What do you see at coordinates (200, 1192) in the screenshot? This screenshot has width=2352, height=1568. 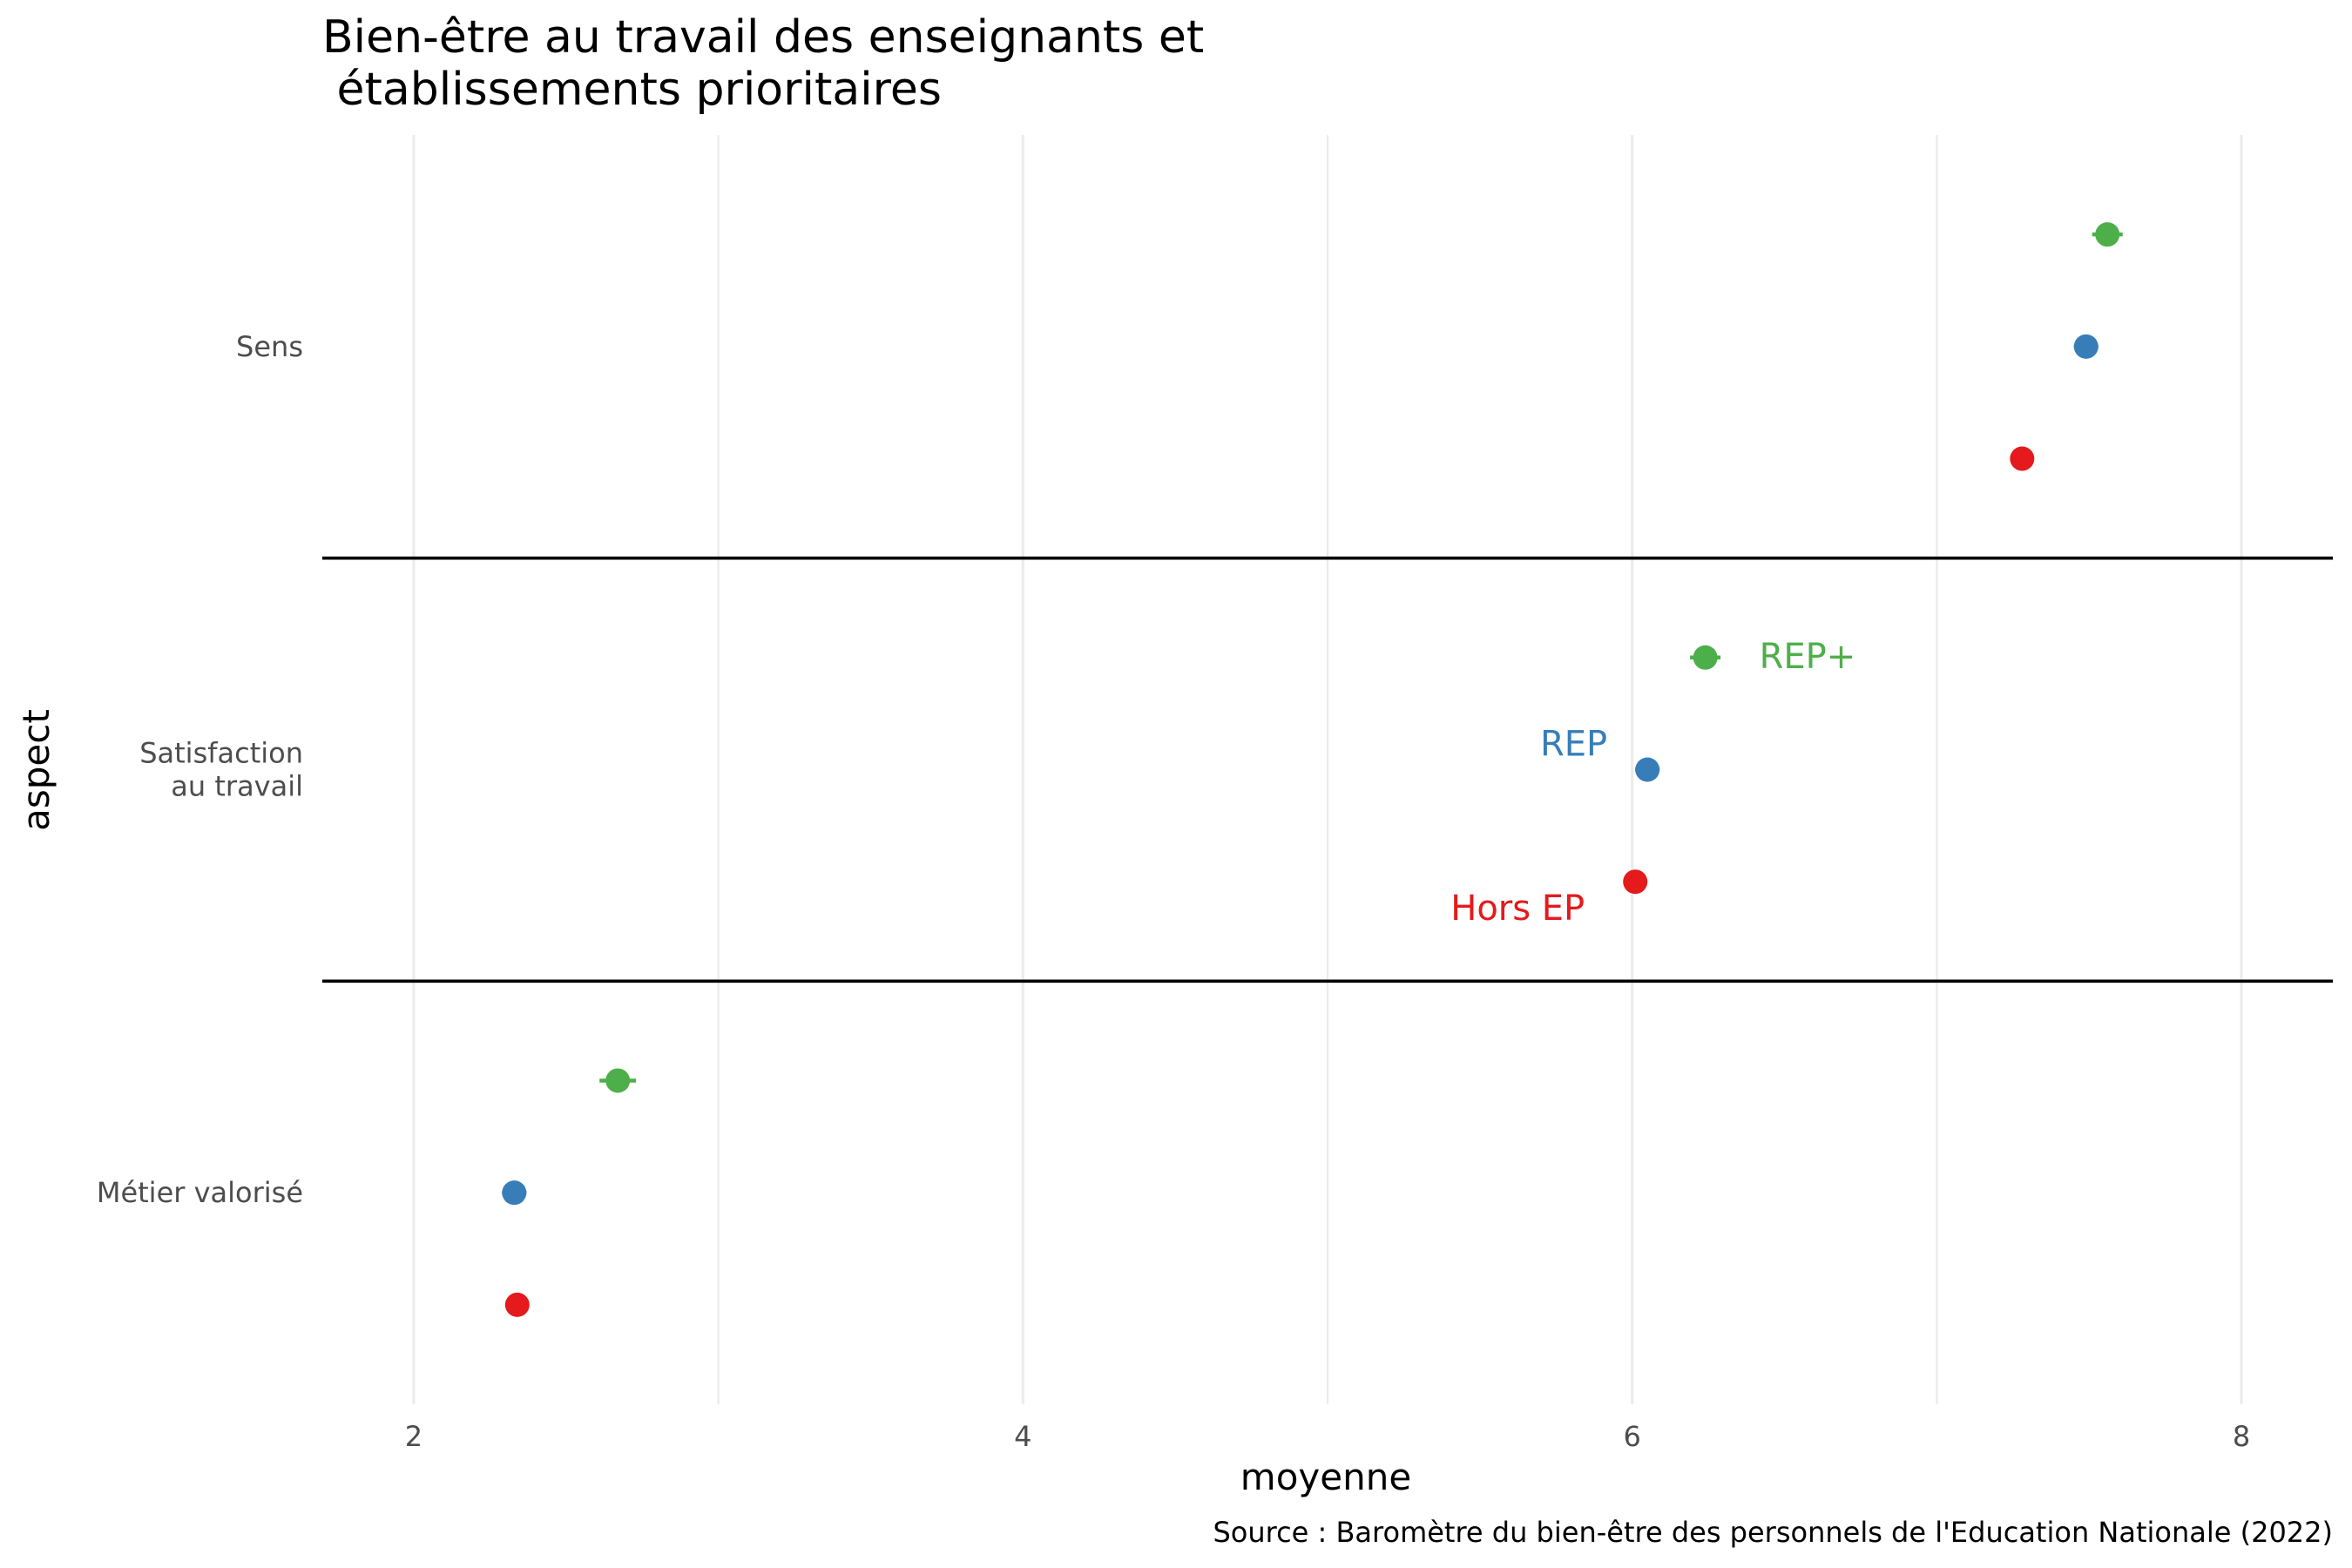 I see `y-tick-label: Métier valorisé` at bounding box center [200, 1192].